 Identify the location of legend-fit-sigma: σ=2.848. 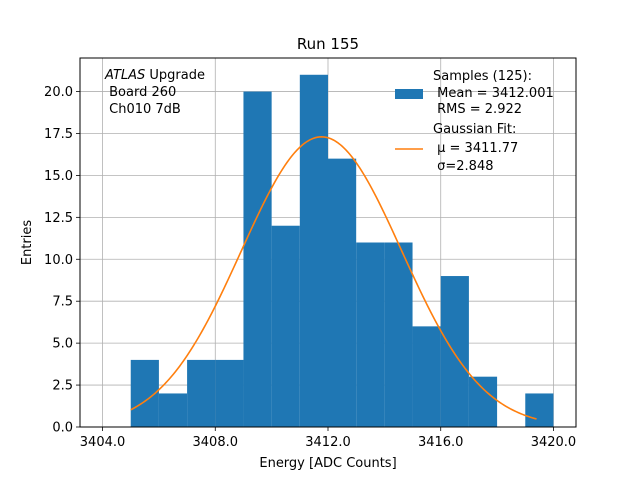
(463, 166).